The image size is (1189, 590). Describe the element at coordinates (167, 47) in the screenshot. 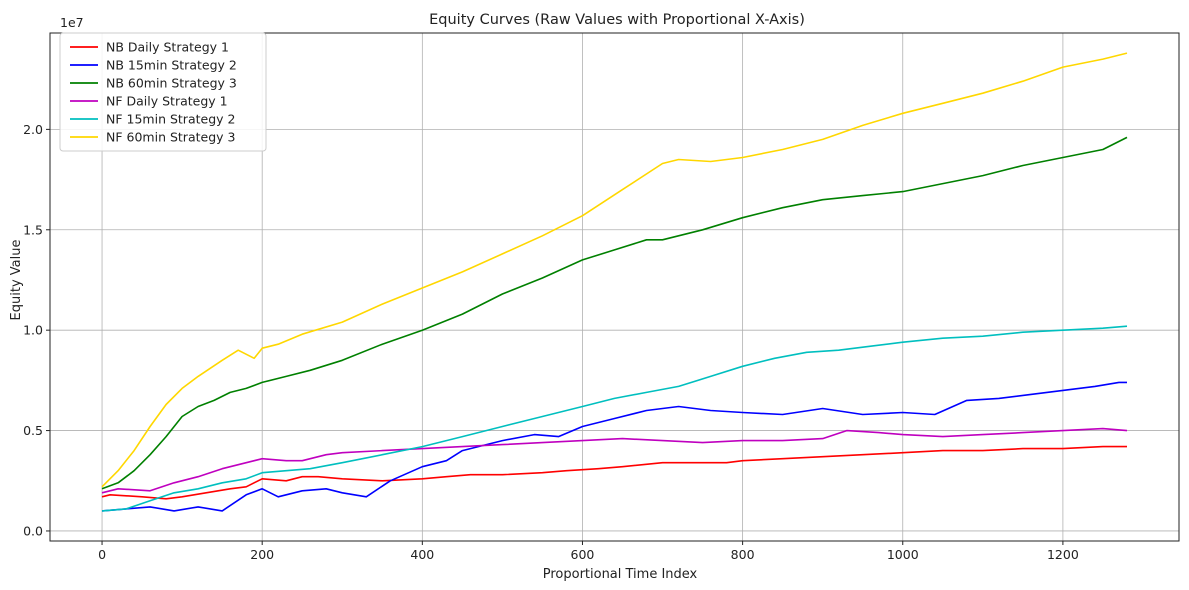

I see `legend-label: NB Daily Strategy 1` at that location.